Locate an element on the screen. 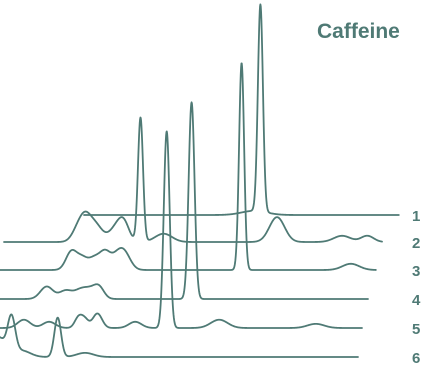 The width and height of the screenshot is (424, 368). trace-label-3: 3 is located at coordinates (416, 271).